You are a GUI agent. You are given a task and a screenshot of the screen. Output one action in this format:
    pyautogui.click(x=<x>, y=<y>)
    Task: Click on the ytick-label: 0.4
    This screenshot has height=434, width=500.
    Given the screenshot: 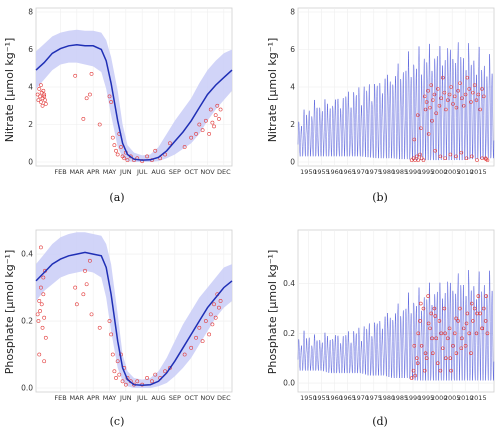 What is the action you would take?
    pyautogui.click(x=289, y=283)
    